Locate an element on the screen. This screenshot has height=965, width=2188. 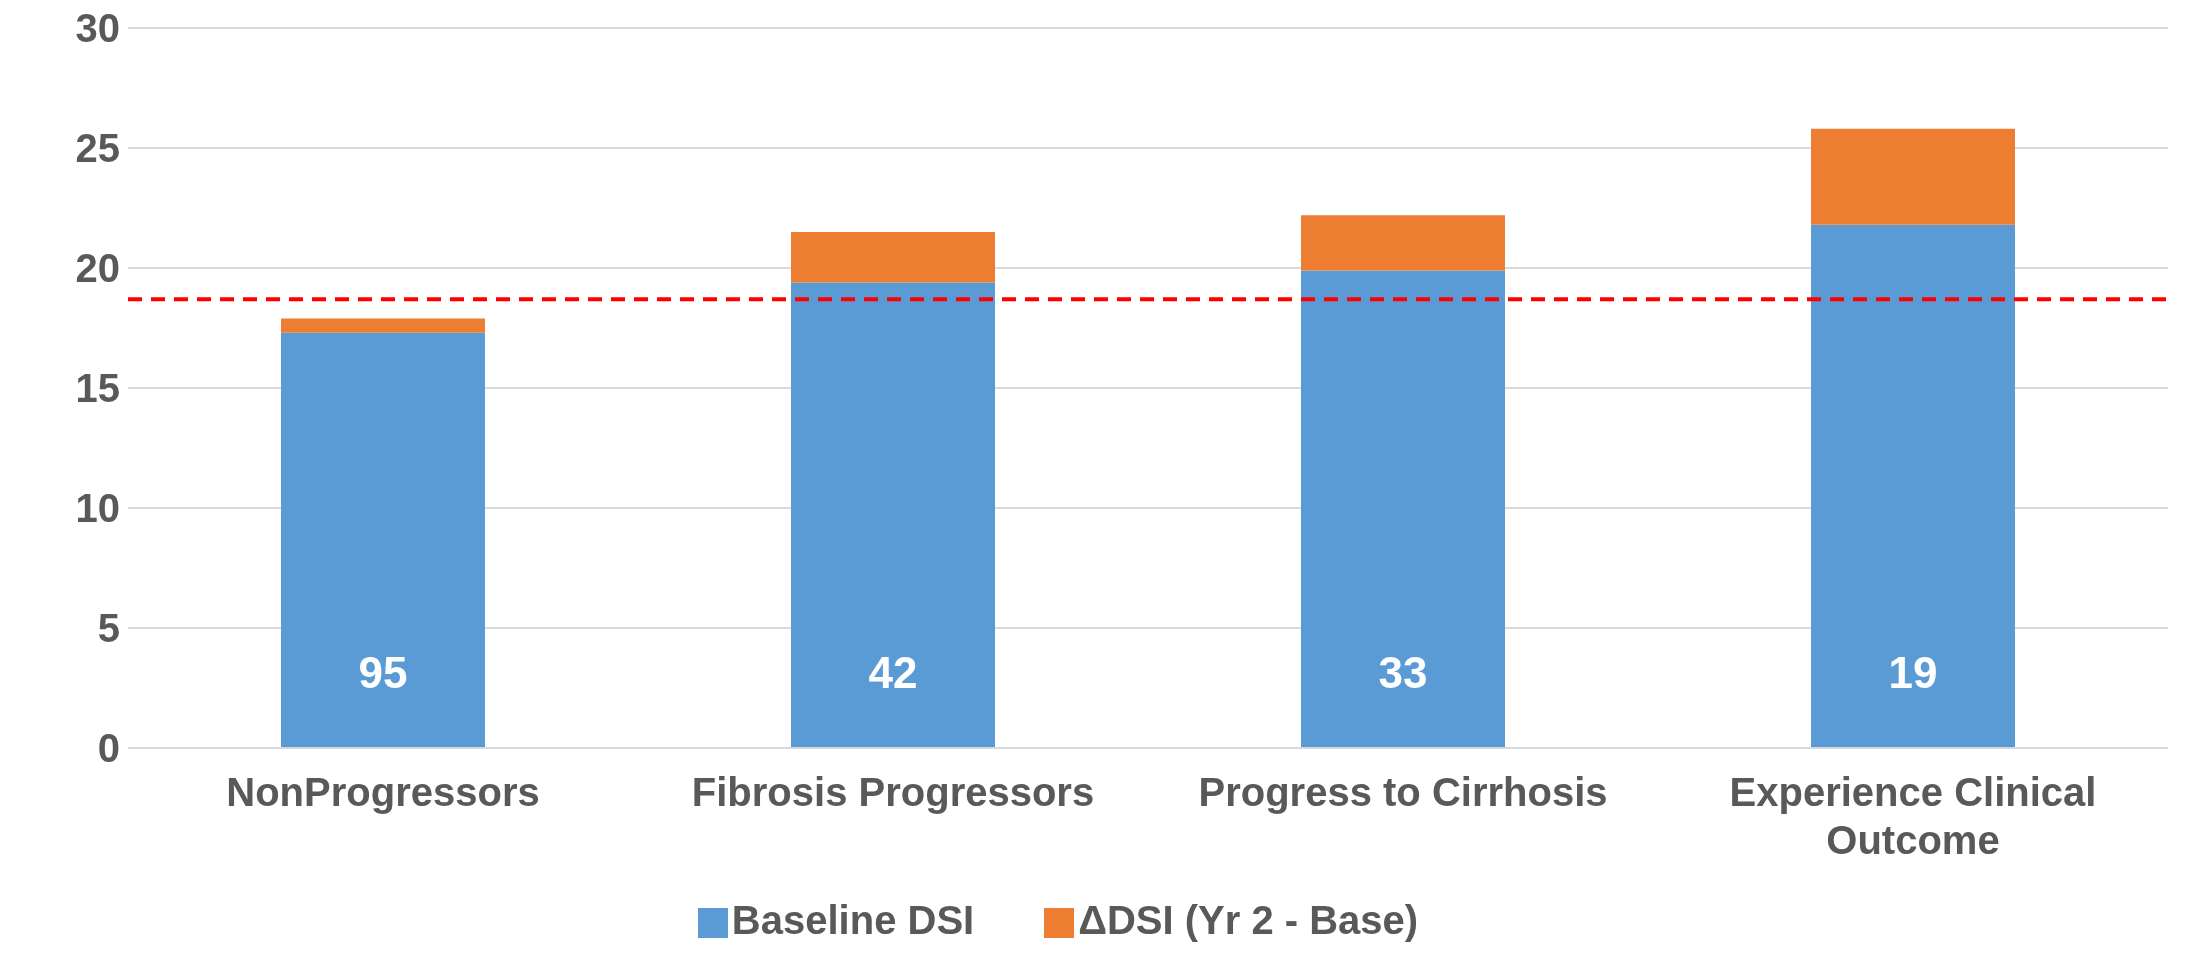
y-tick-label: 20 is located at coordinates (97, 268).